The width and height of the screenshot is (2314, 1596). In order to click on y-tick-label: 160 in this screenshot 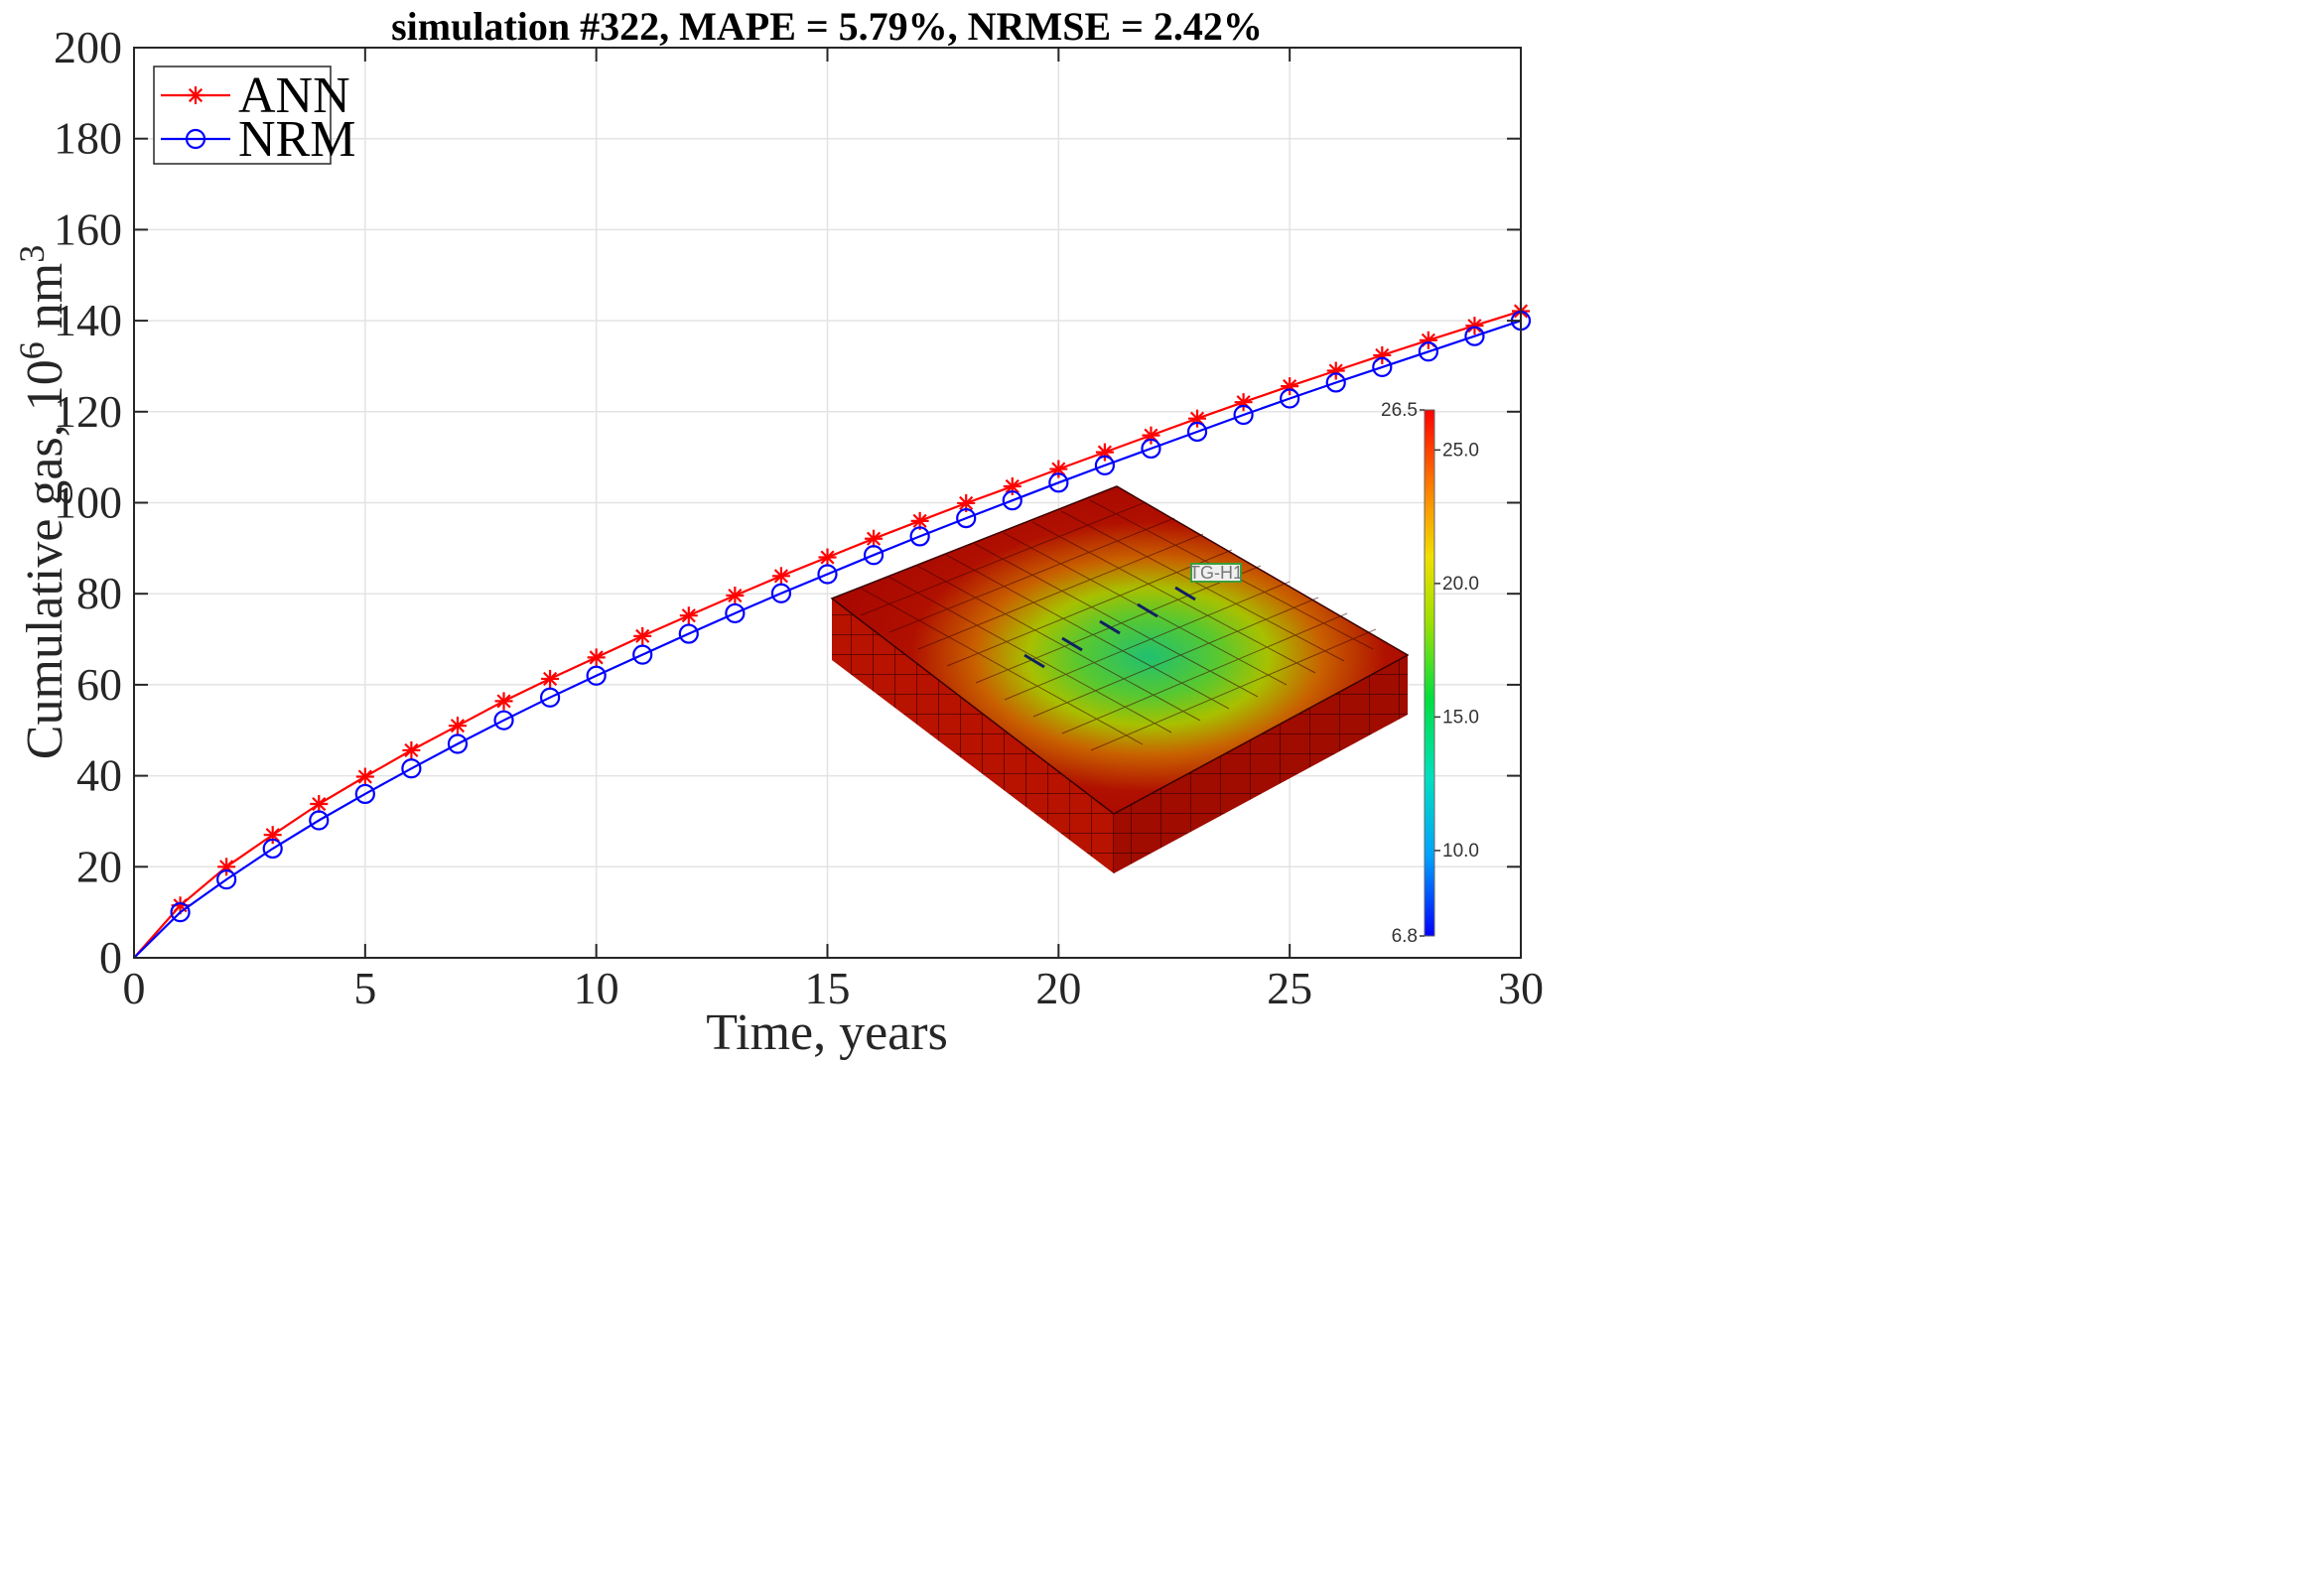, I will do `click(88, 228)`.